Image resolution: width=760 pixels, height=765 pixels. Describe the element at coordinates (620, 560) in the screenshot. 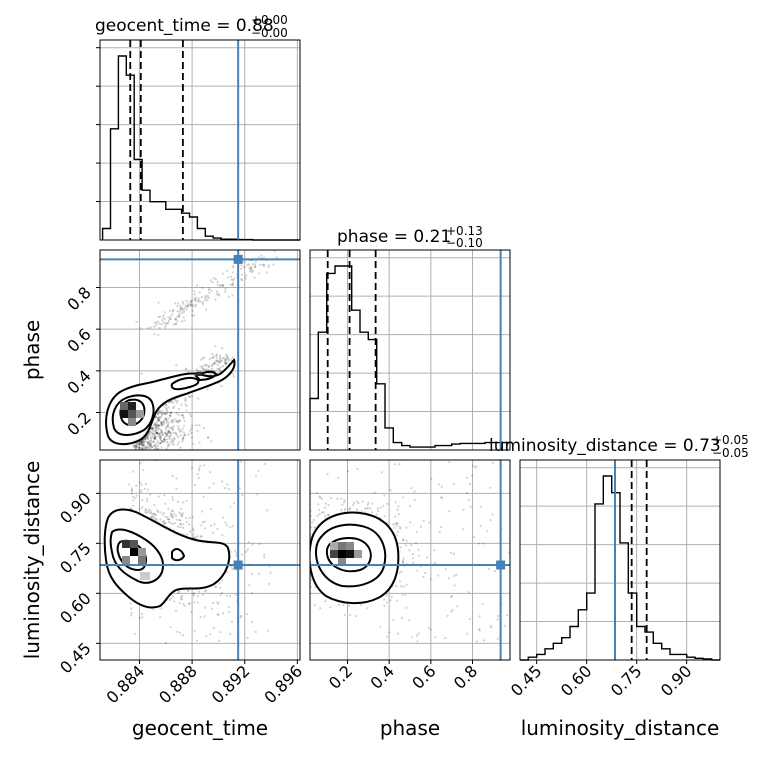

I see `panel-frame-distance` at that location.